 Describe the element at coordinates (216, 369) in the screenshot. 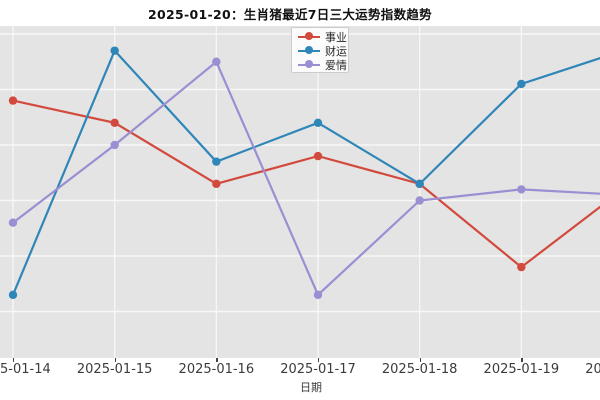

I see `x-tick-label: 2025-01-16` at that location.